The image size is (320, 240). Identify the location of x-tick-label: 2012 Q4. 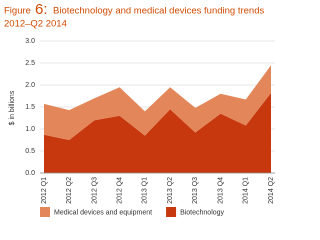
(120, 190).